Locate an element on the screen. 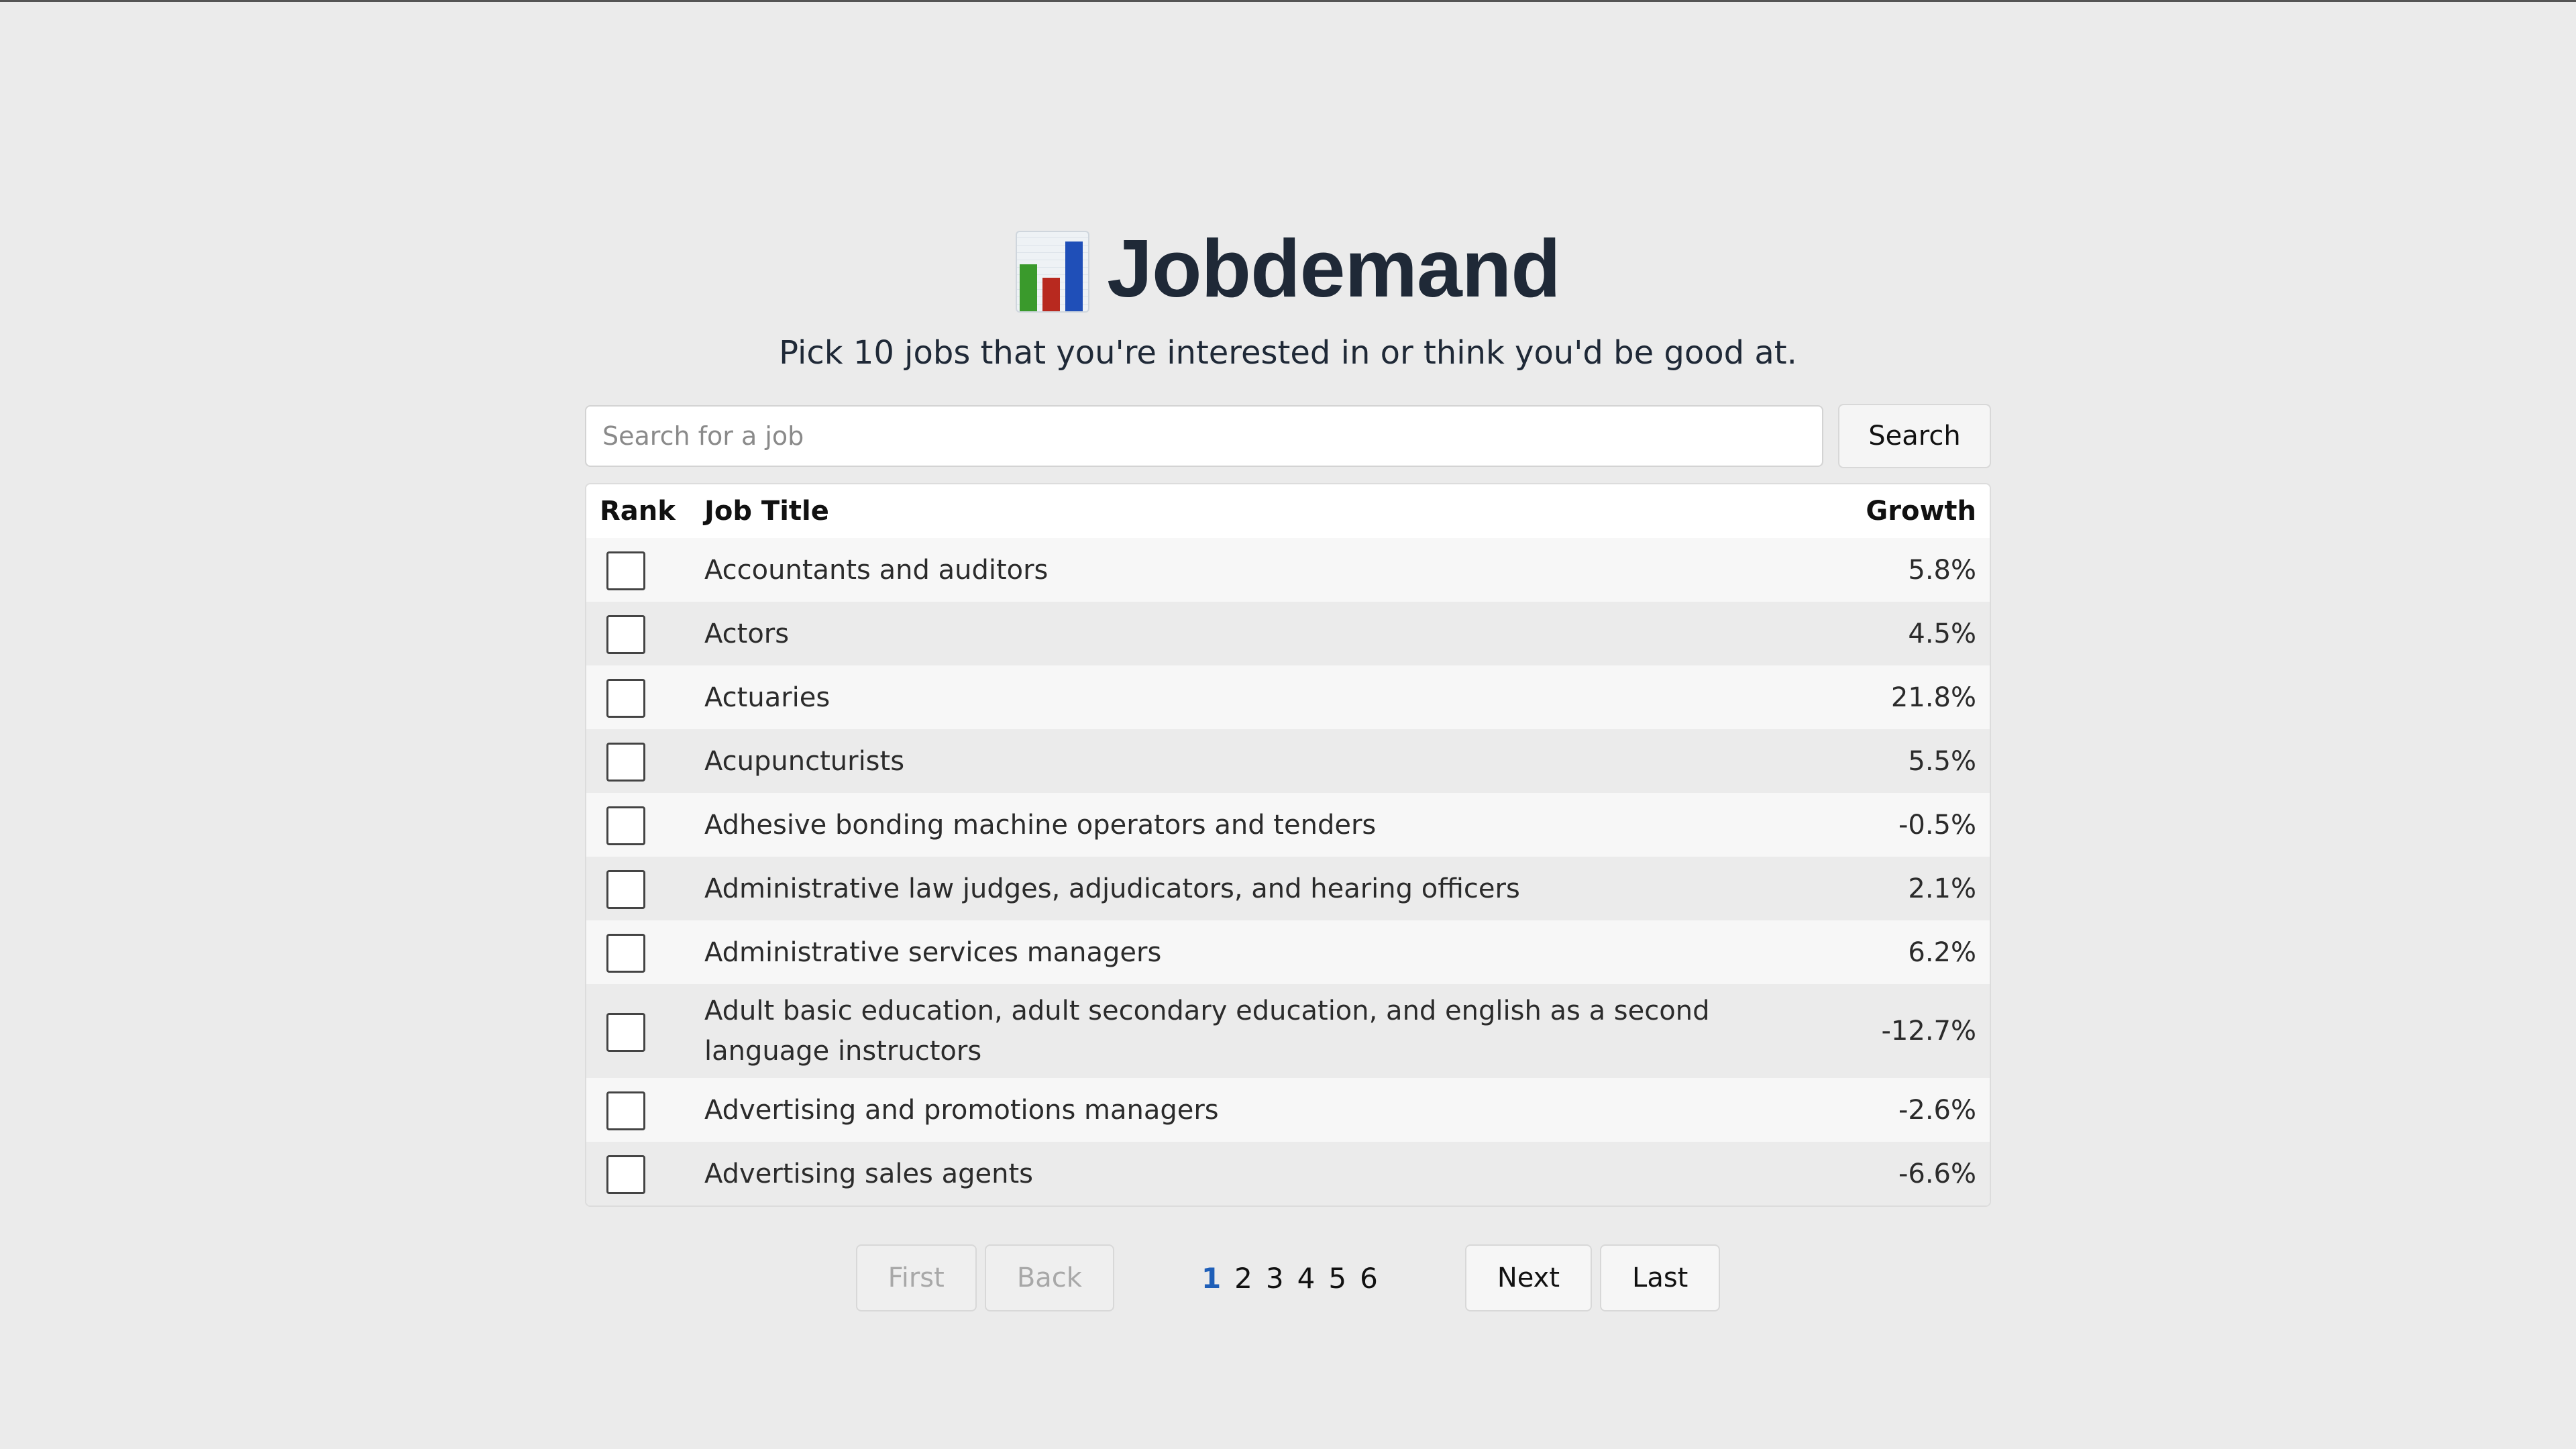 This screenshot has height=1449, width=2576. first-page-button: First is located at coordinates (916, 1277).